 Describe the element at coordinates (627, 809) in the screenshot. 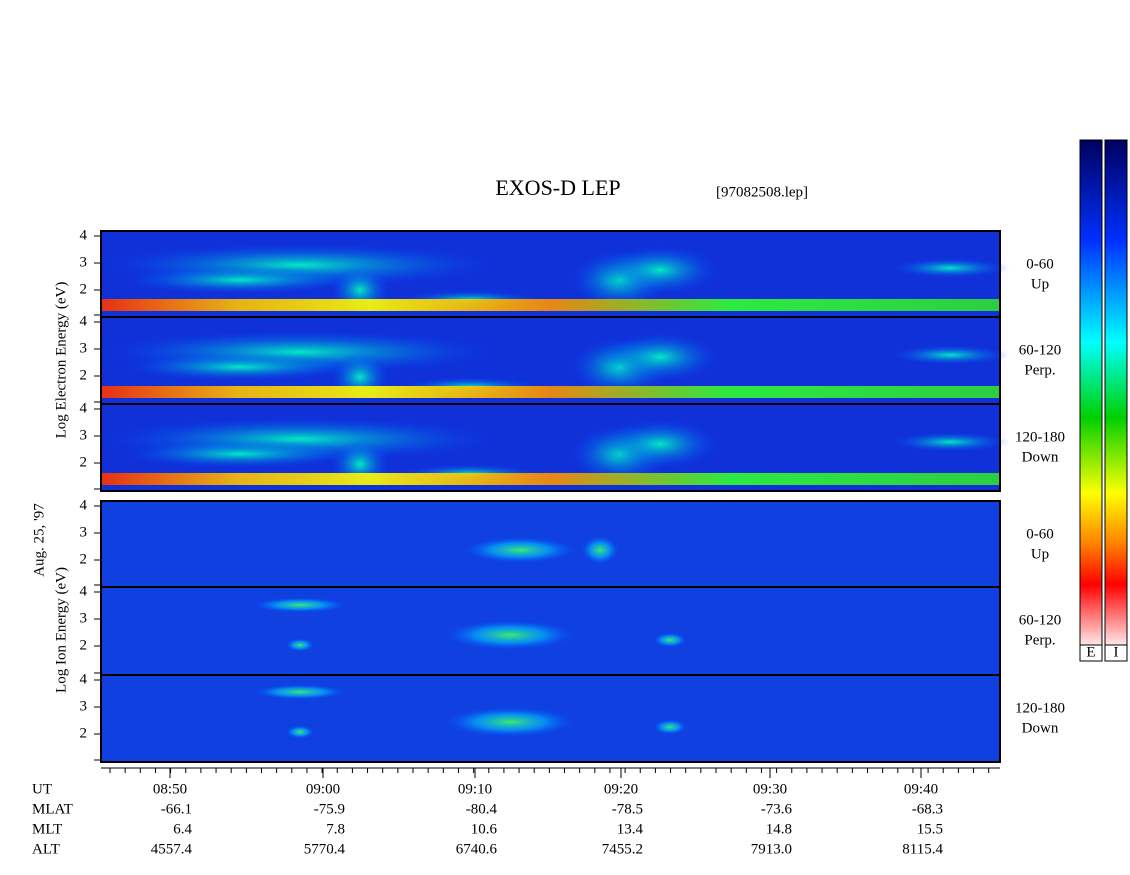

I see `orbit-value: -78.5` at that location.